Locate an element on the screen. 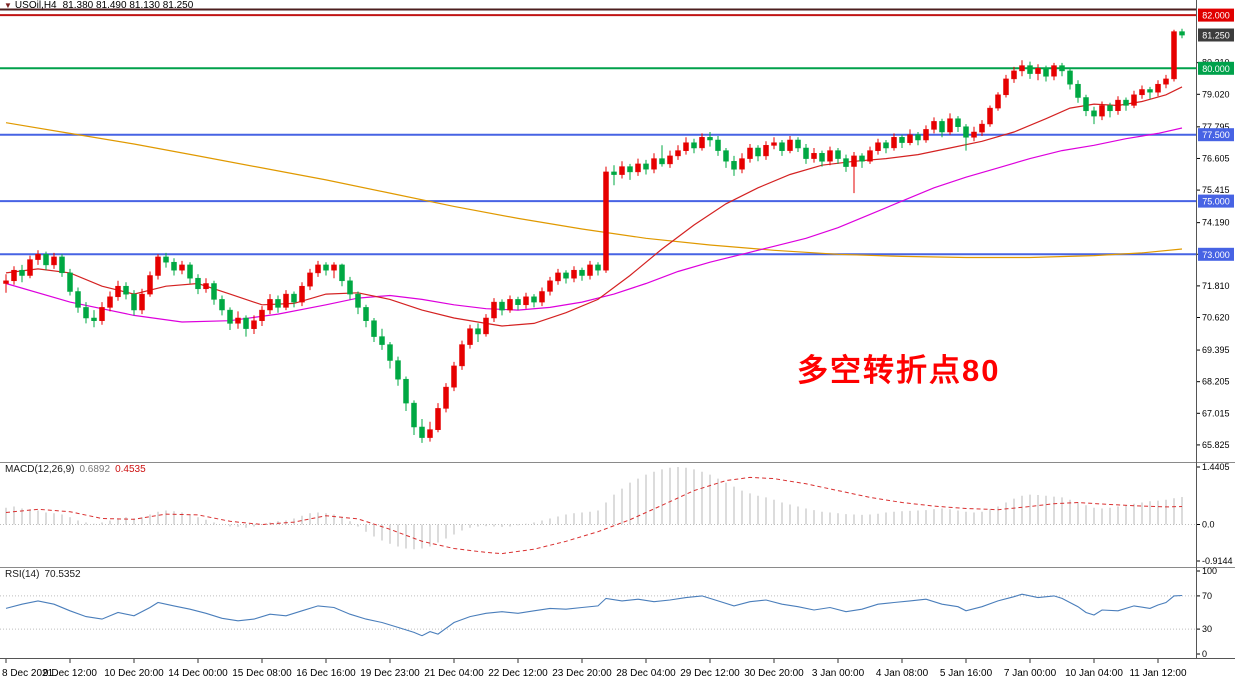  price-level-badge-text: 80.000 is located at coordinates (1216, 69).